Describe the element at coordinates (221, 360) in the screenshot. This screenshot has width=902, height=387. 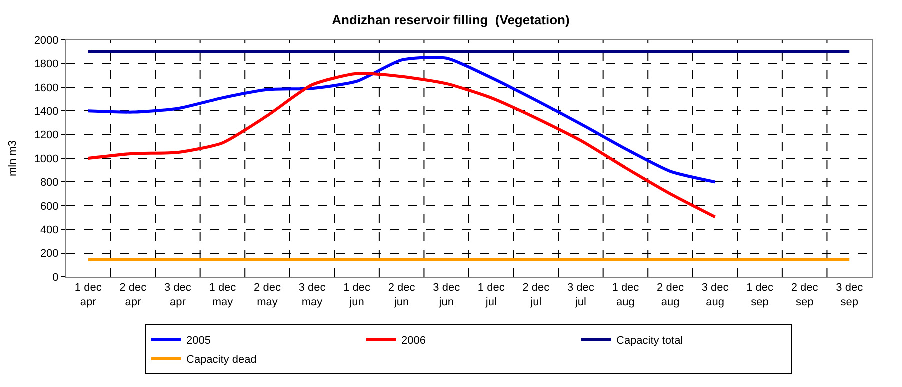
I see `legend-label: Capacity dead` at that location.